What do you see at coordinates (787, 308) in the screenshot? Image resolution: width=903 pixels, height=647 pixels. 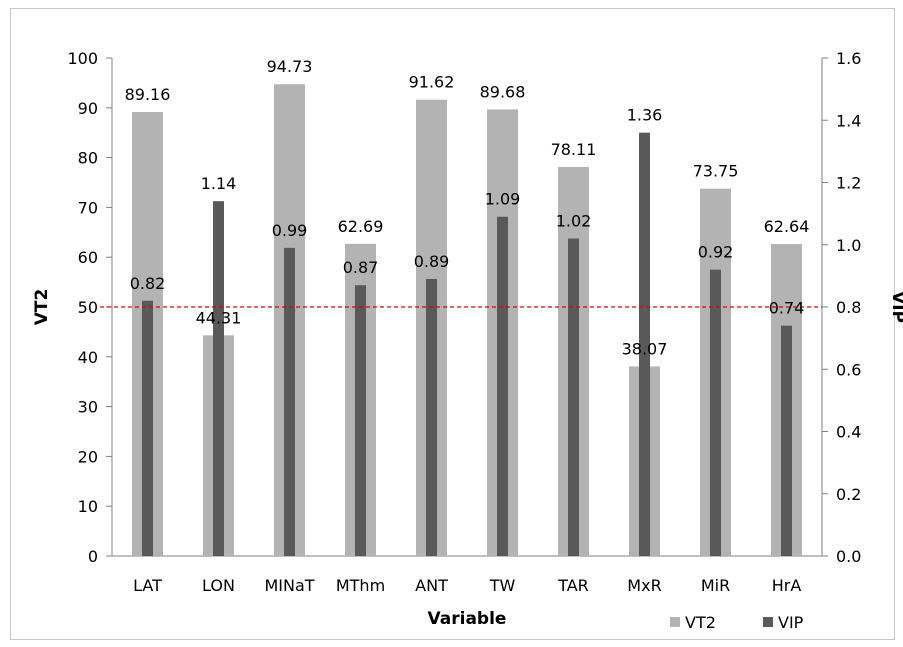 I see `data-label-vip: 0.74` at bounding box center [787, 308].